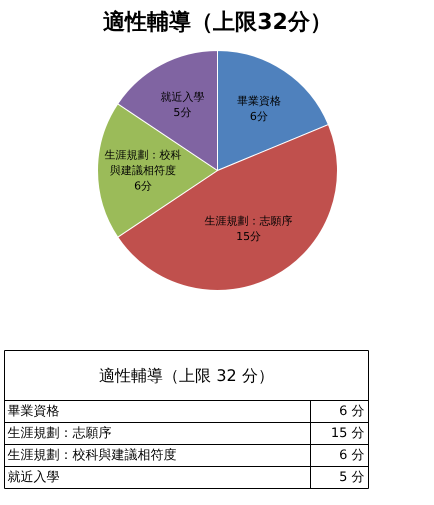  I want to click on slice-label: 就近入學, so click(182, 97).